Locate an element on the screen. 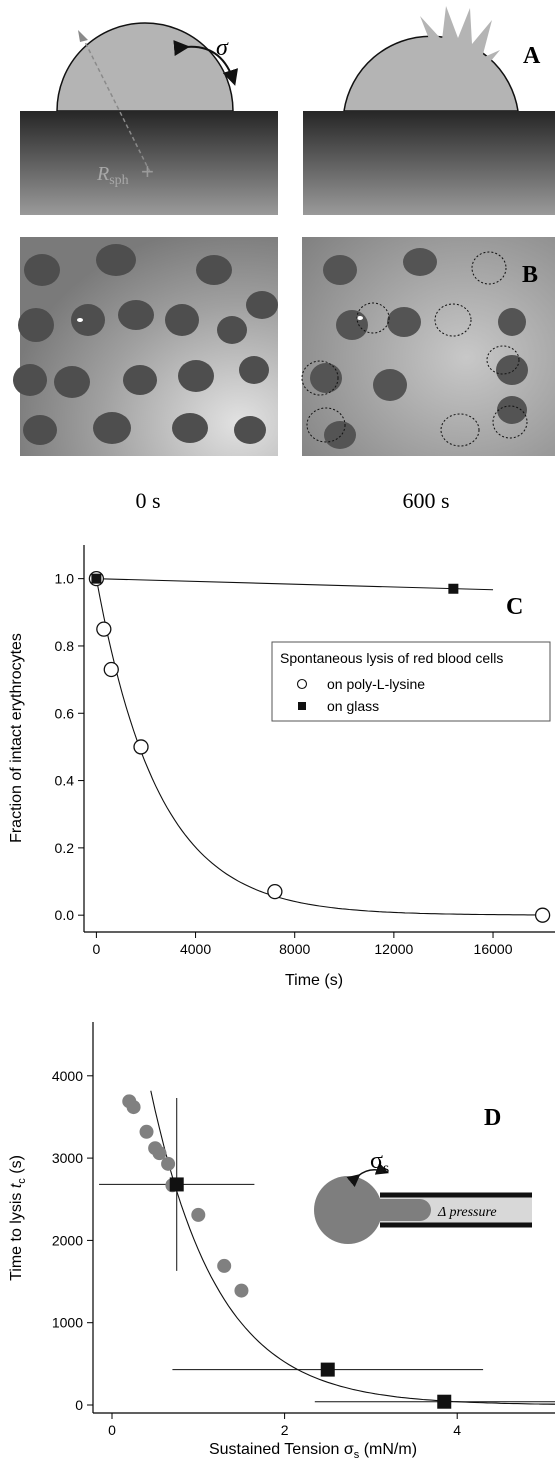  lysis-burst is located at coordinates (460, 43).